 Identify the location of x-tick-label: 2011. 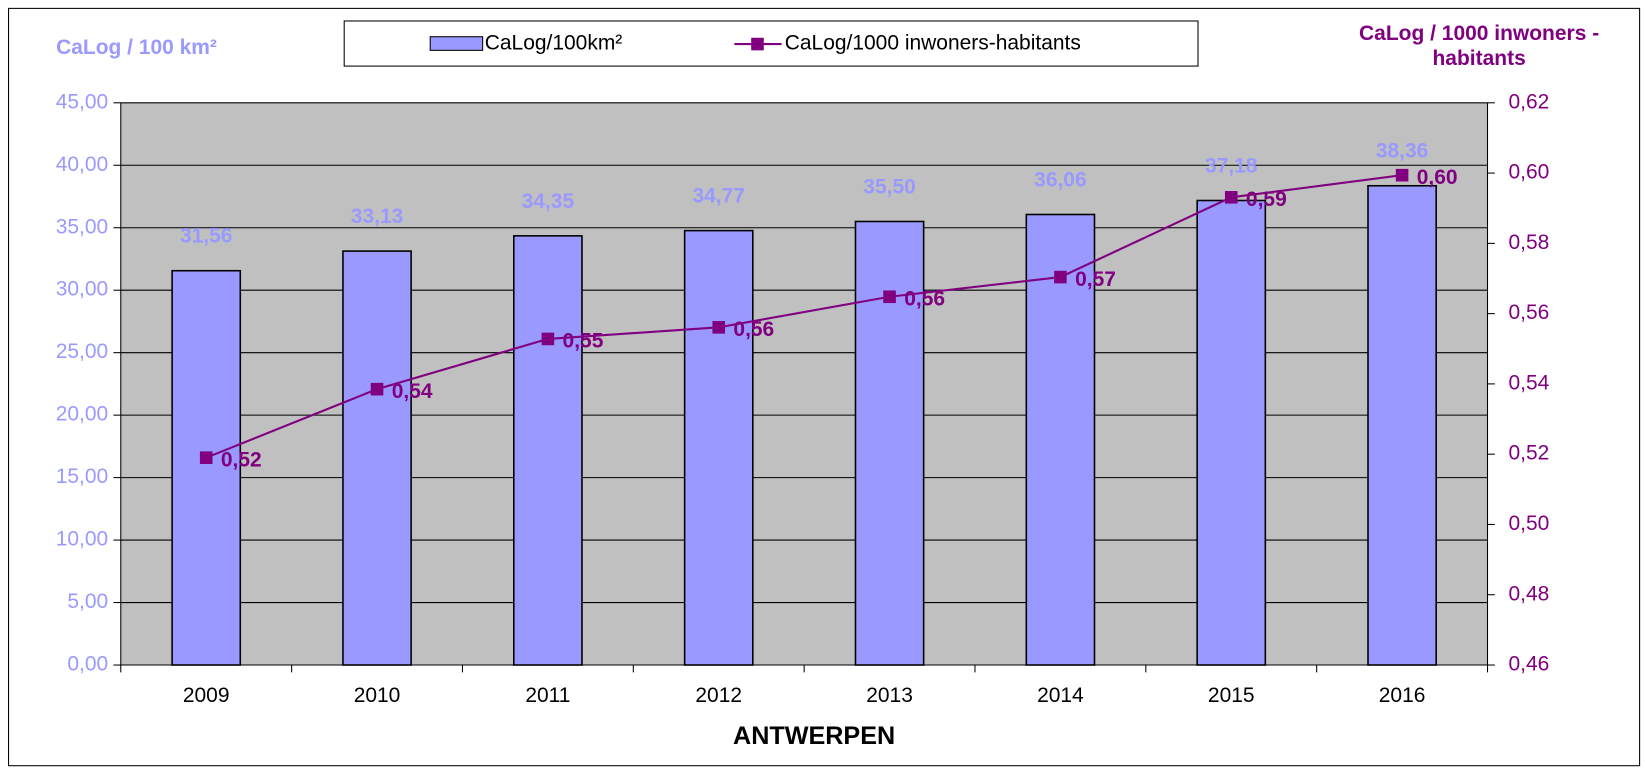
(547, 695).